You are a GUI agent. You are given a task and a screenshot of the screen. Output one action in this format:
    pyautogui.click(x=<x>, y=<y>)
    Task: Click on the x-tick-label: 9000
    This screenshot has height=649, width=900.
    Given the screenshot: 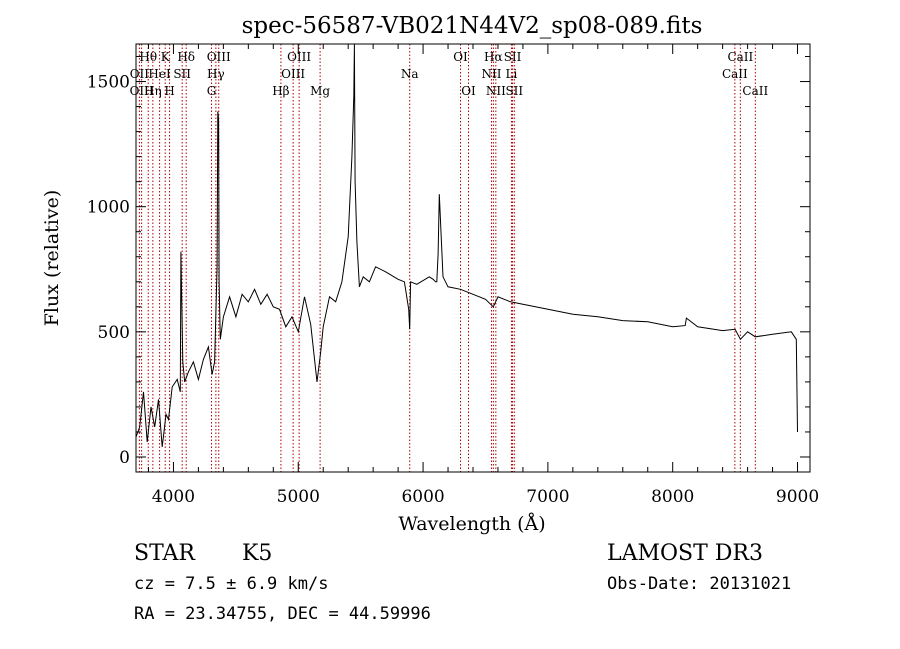 What is the action you would take?
    pyautogui.click(x=797, y=497)
    